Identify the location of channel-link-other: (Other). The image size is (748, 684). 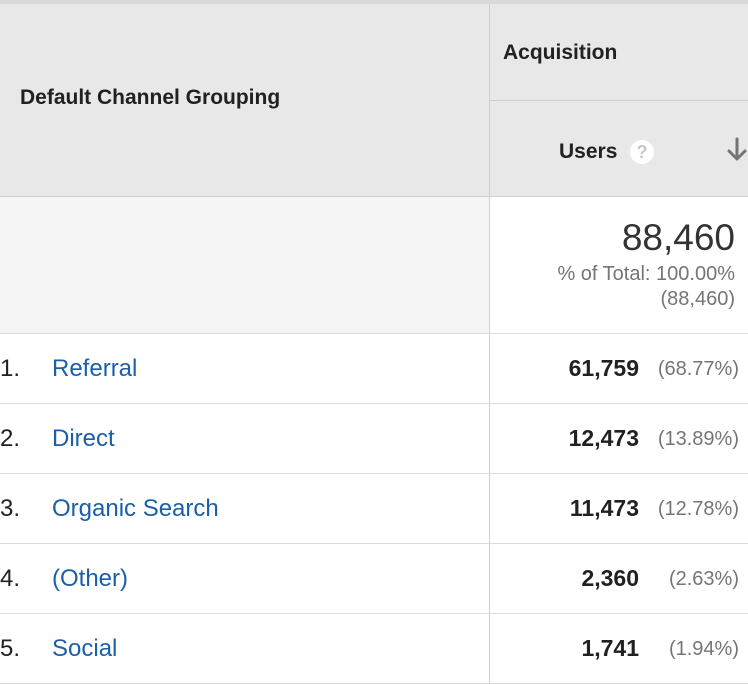
(90, 578).